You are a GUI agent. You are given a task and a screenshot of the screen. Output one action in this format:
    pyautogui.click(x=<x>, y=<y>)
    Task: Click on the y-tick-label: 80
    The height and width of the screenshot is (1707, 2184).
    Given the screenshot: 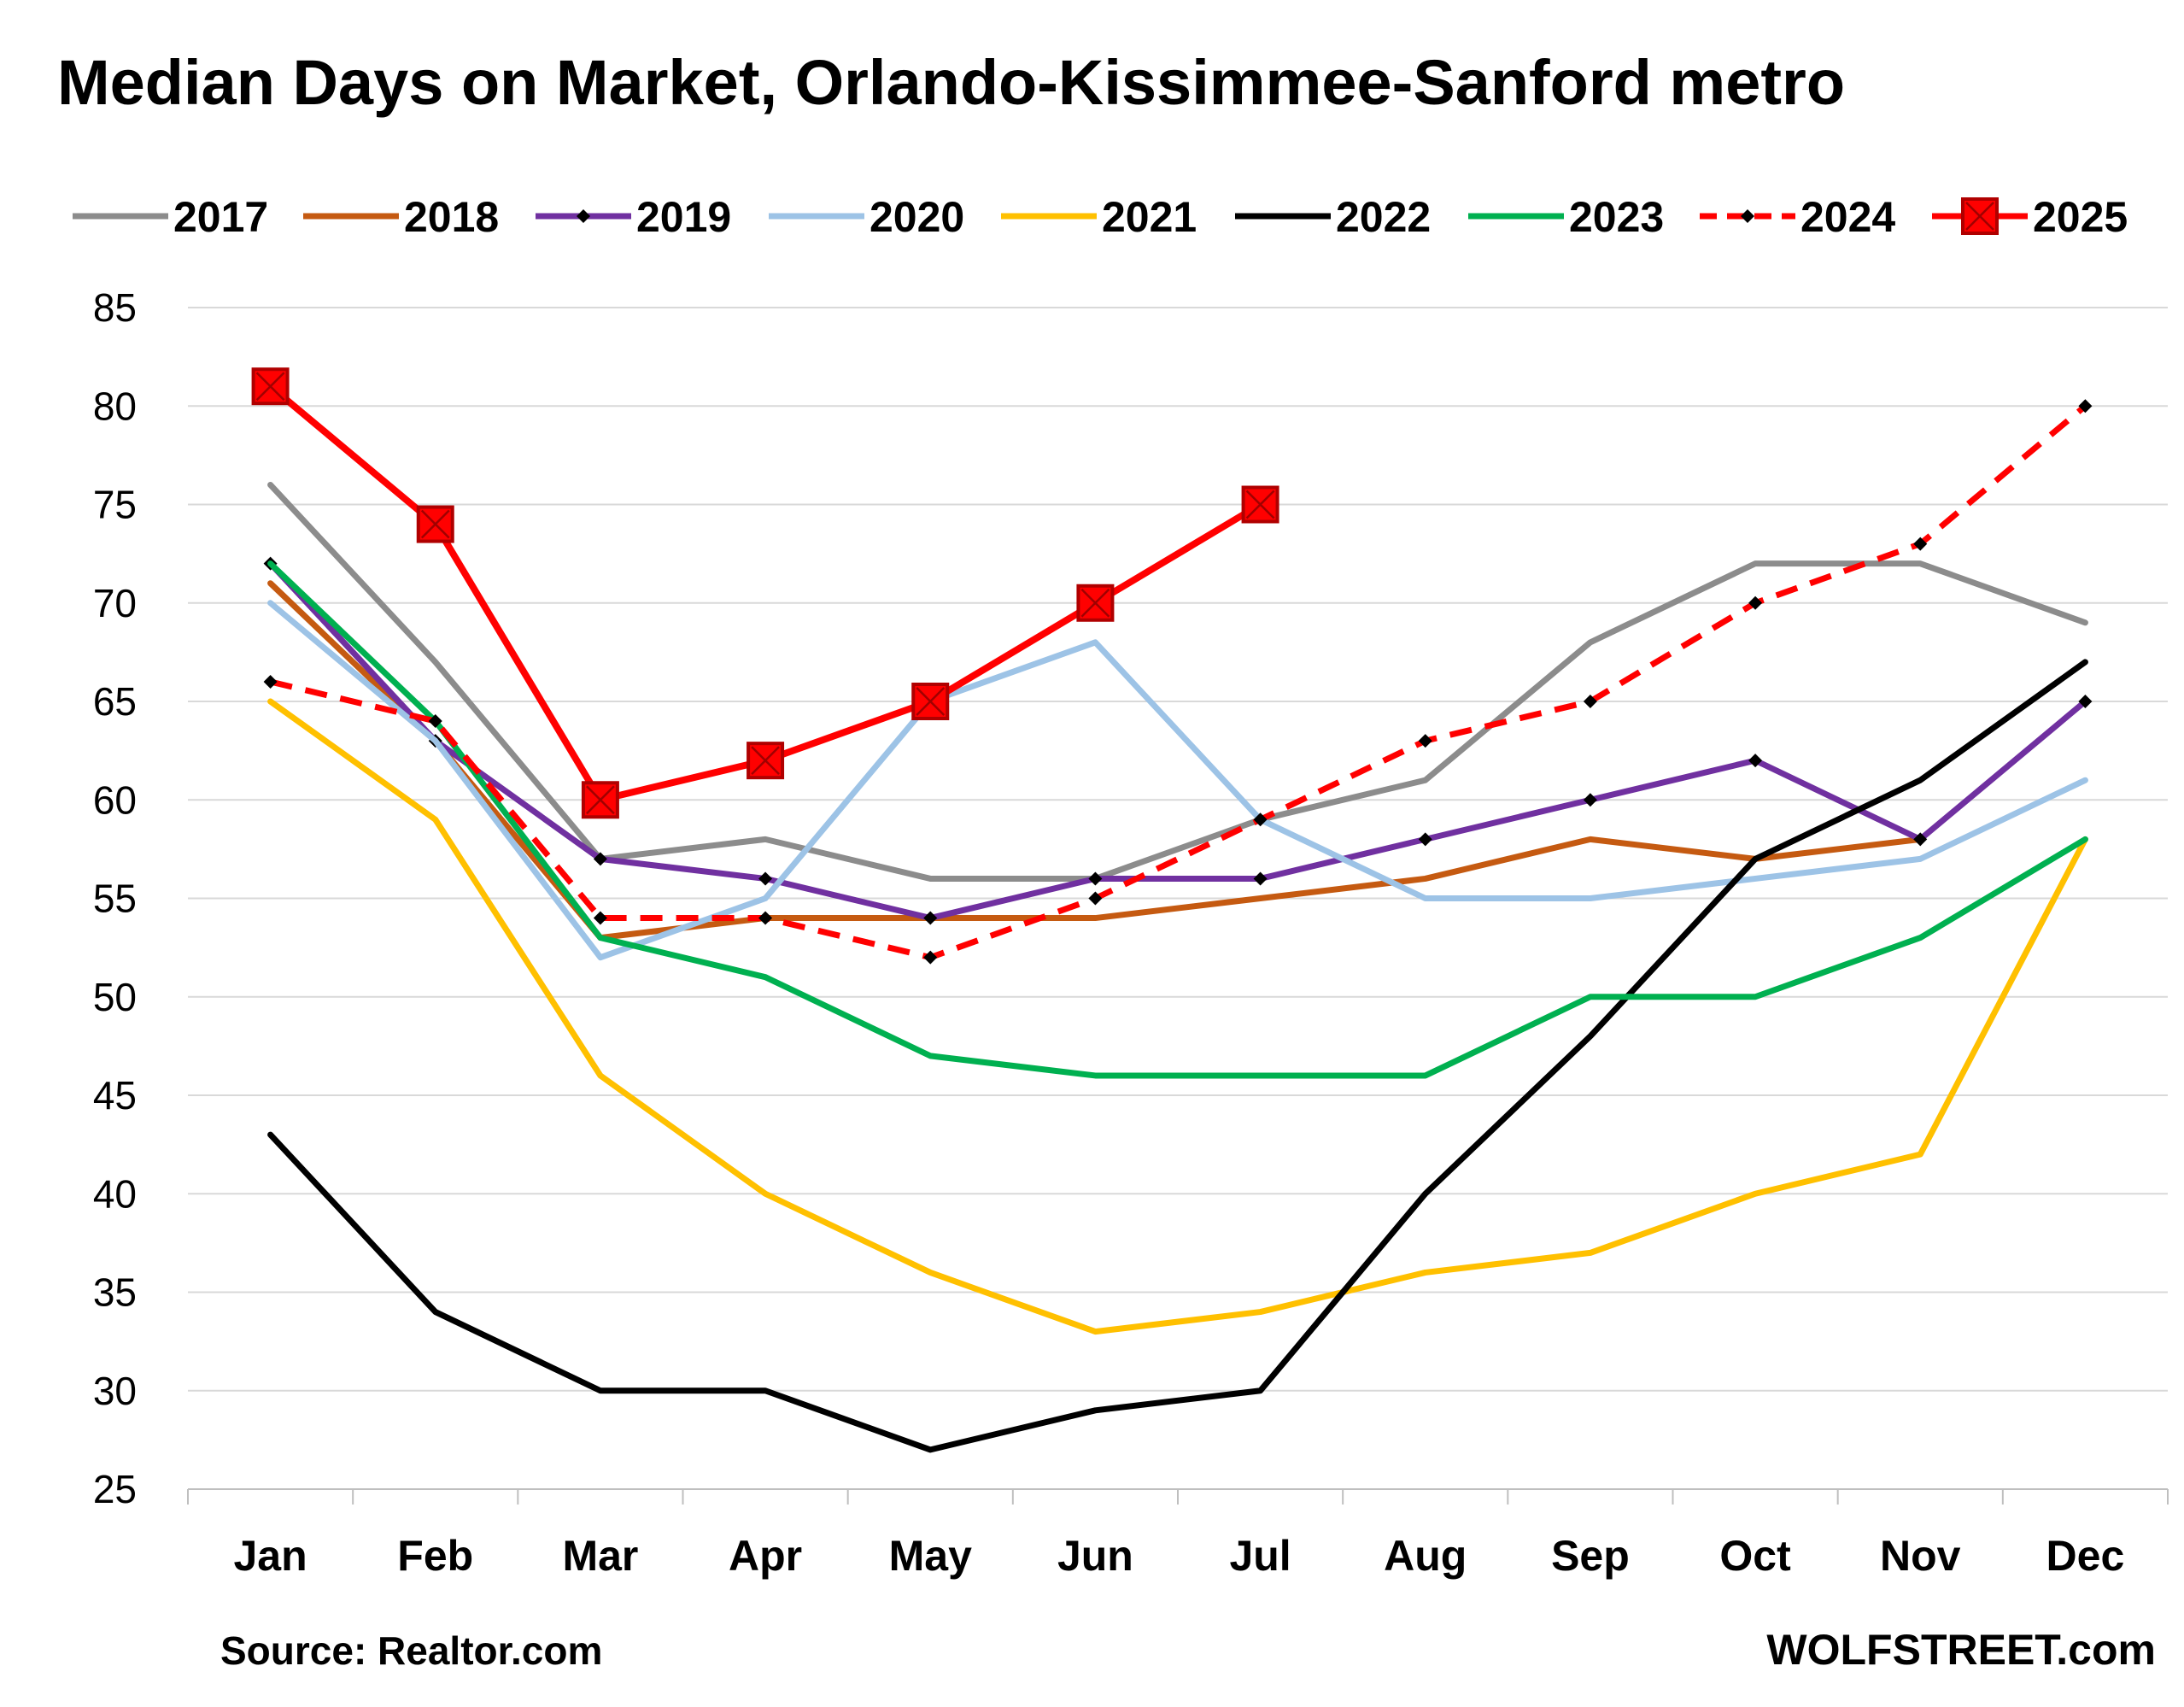 What is the action you would take?
    pyautogui.click(x=115, y=406)
    